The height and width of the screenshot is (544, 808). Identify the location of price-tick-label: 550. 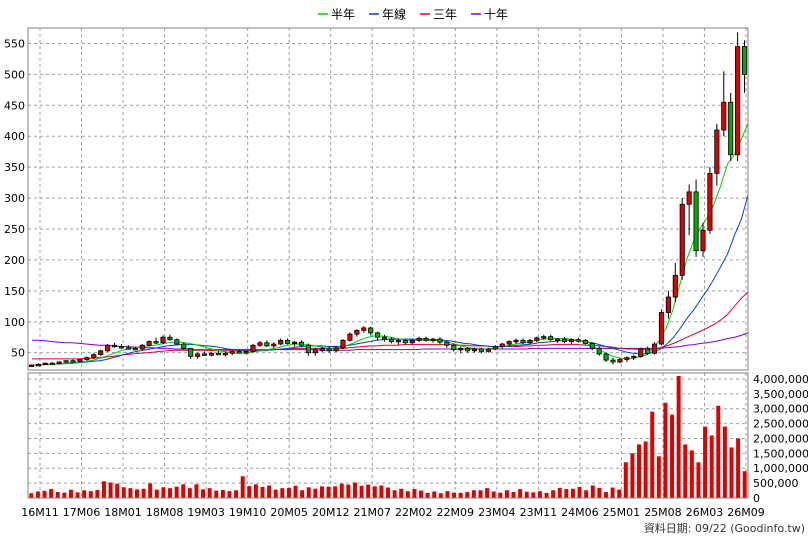
(14, 43).